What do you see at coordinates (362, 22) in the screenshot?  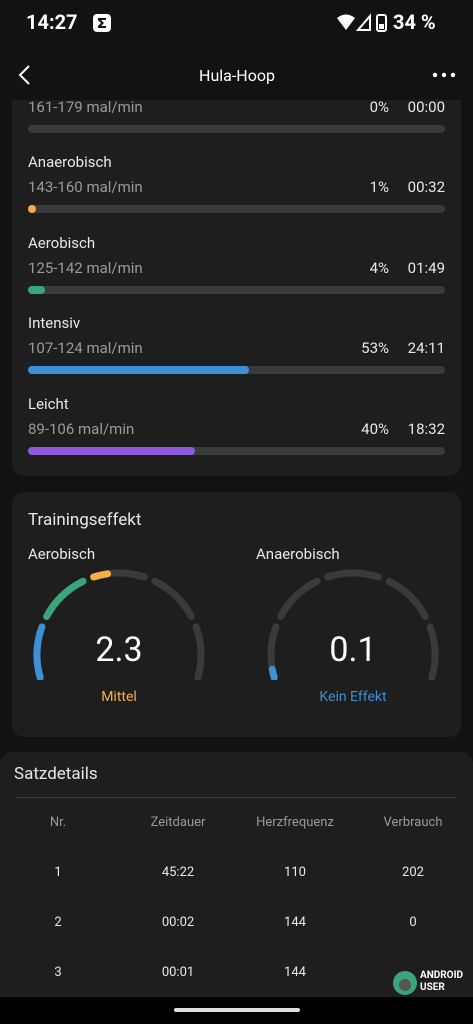 I see `status-icons` at bounding box center [362, 22].